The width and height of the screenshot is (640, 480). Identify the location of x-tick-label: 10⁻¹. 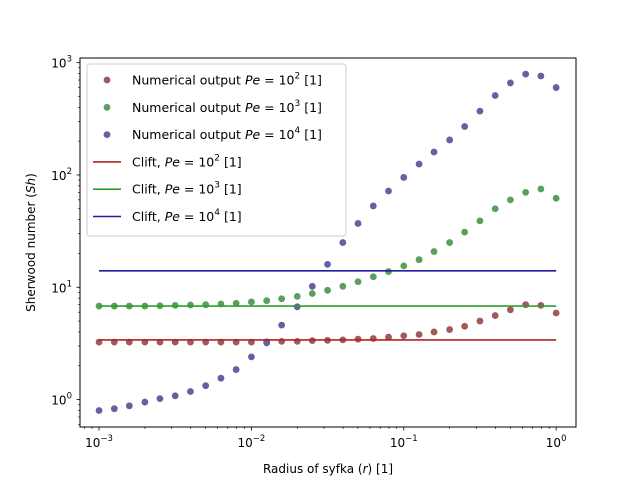
(404, 442).